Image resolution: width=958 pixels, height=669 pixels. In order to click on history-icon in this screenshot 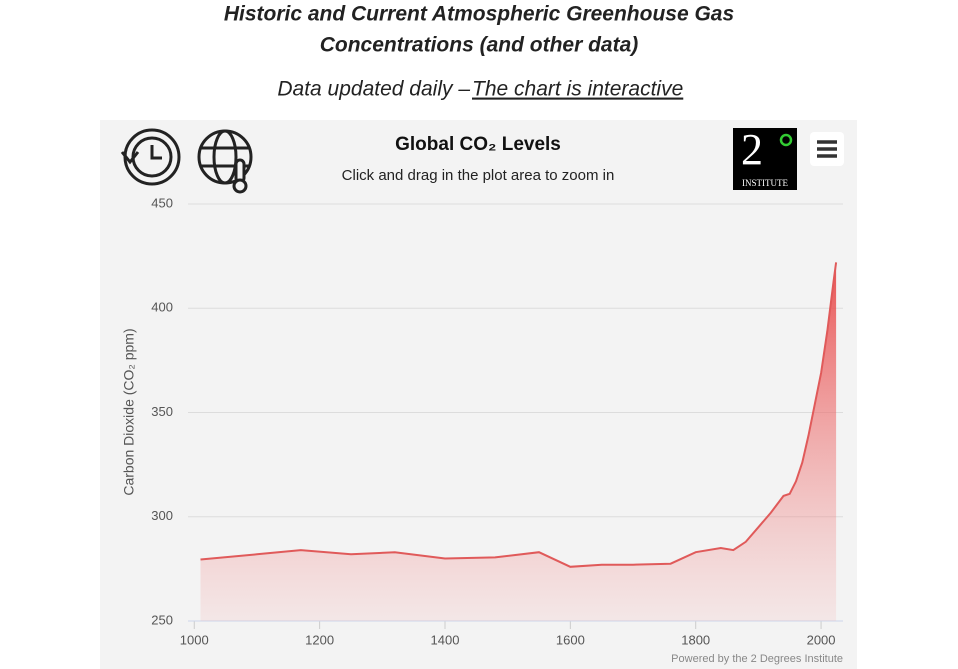, I will do `click(150, 157)`.